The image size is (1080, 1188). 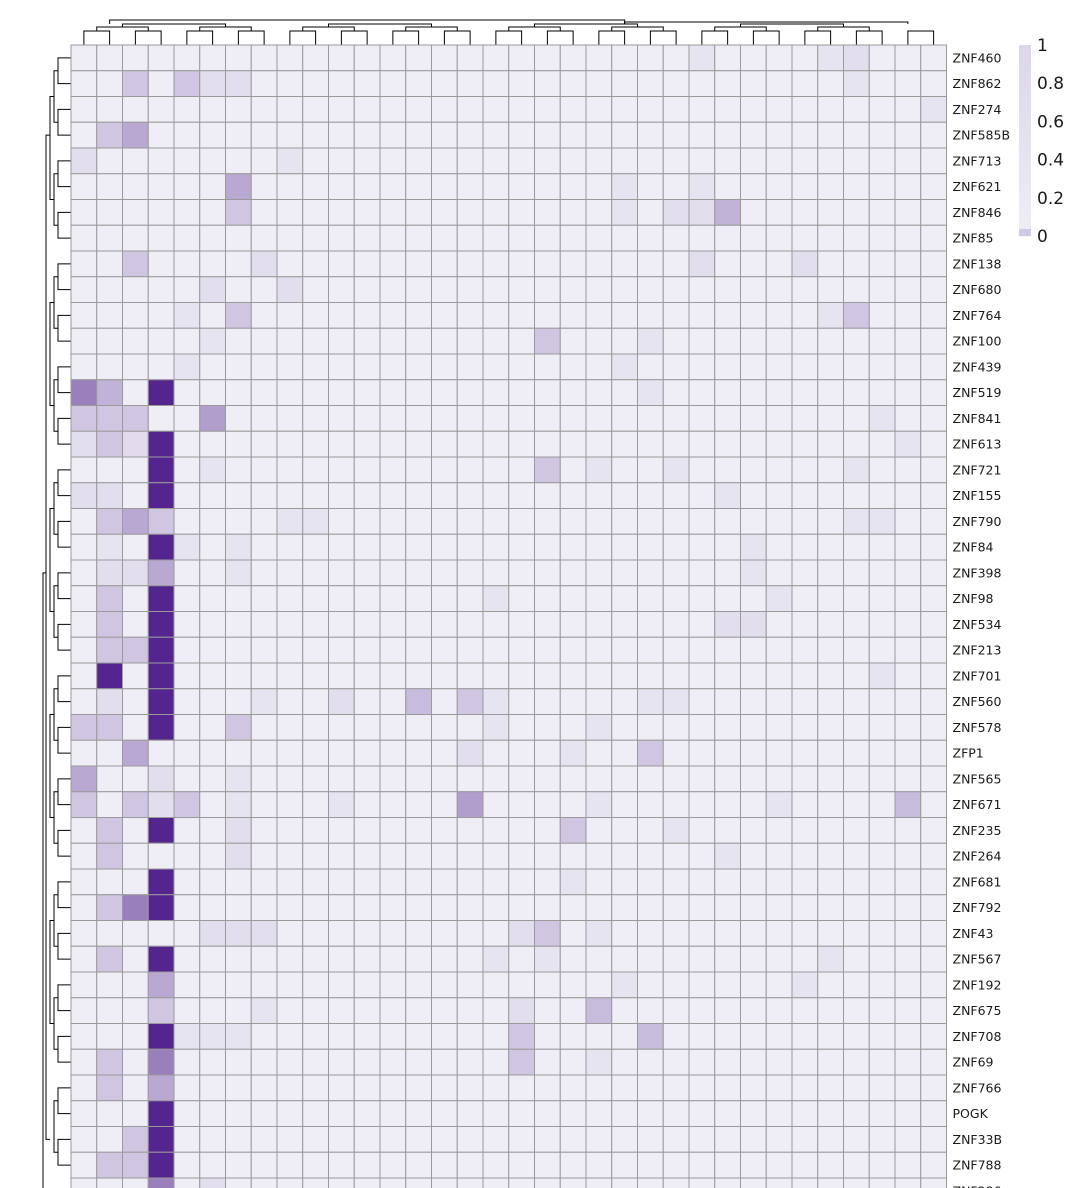 I want to click on legend-tick-label: 0.8, so click(x=1050, y=84).